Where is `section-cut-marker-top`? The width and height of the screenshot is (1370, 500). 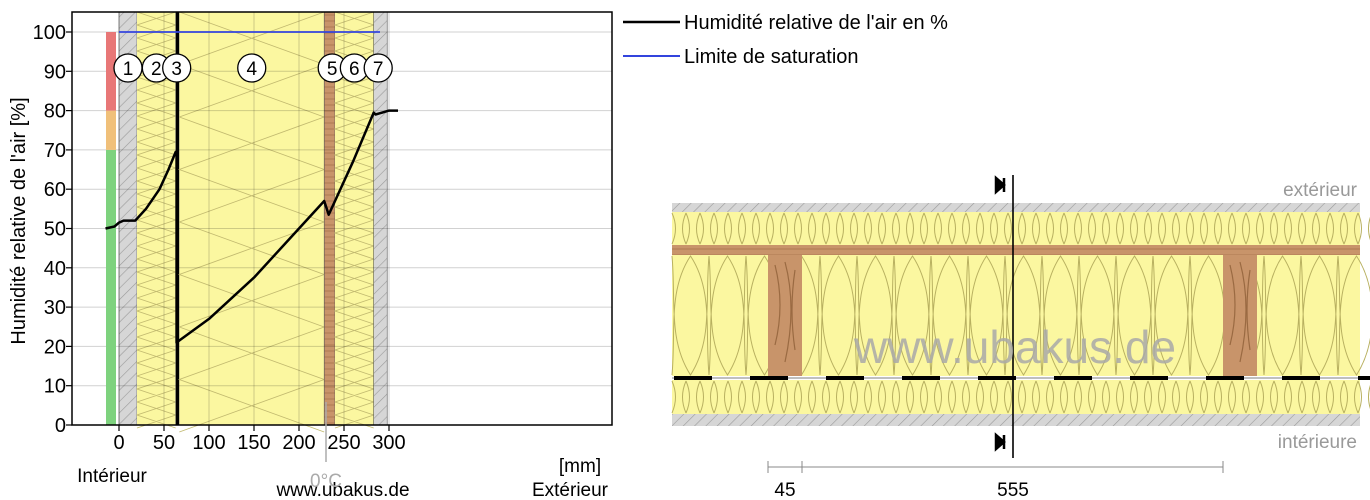 section-cut-marker-top is located at coordinates (1000, 185).